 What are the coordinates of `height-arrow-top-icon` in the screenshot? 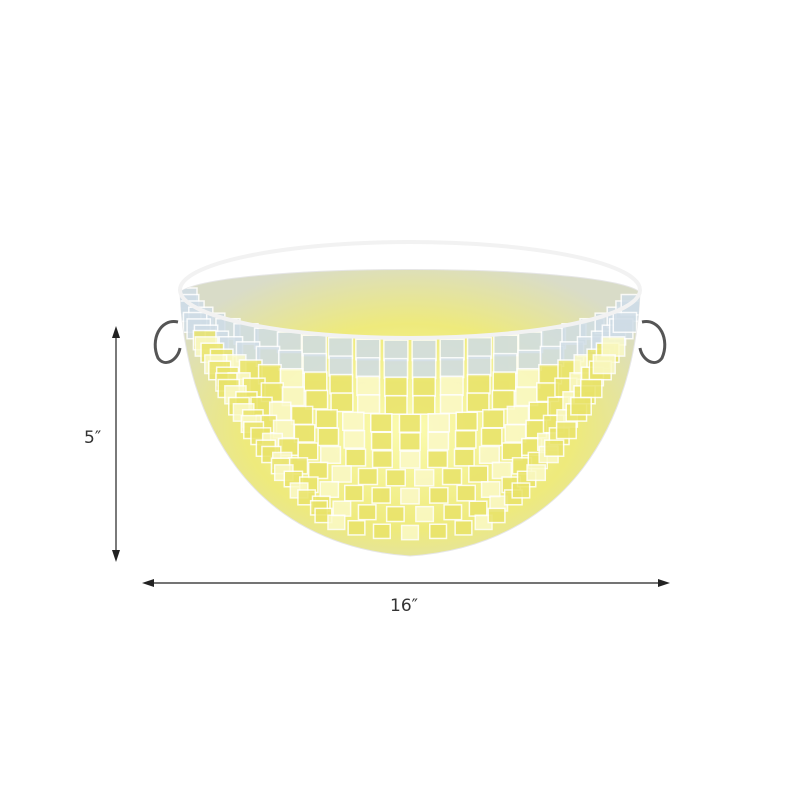 It's located at (116, 332).